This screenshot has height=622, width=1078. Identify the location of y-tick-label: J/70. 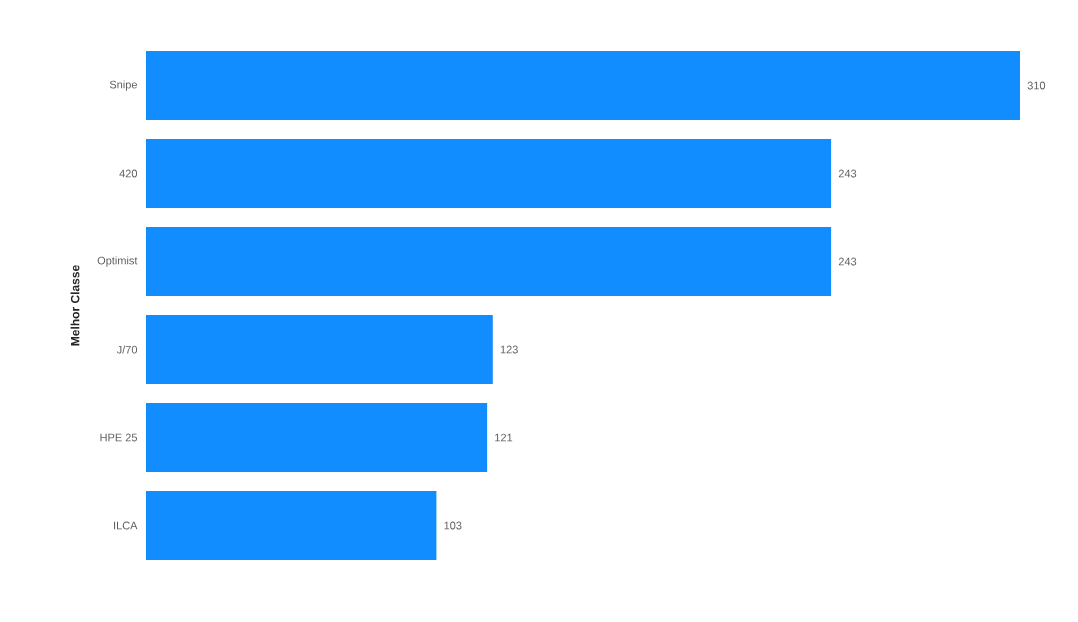
(127, 349).